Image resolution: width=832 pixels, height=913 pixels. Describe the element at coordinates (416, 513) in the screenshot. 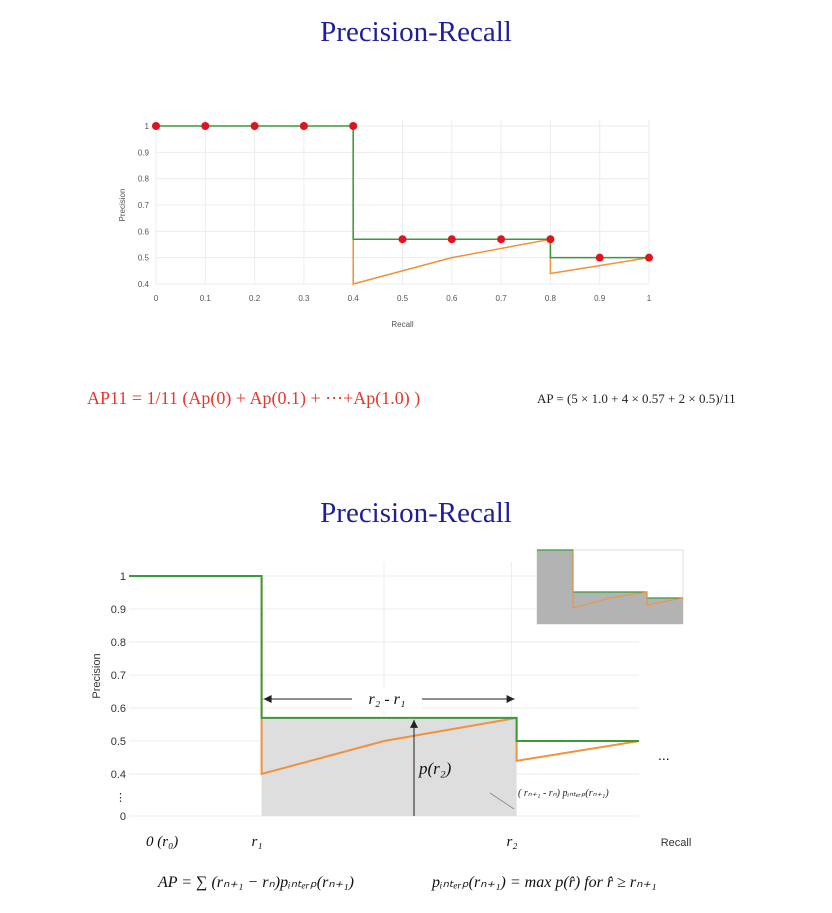

I see `bottom-title: Precision-Recall` at that location.